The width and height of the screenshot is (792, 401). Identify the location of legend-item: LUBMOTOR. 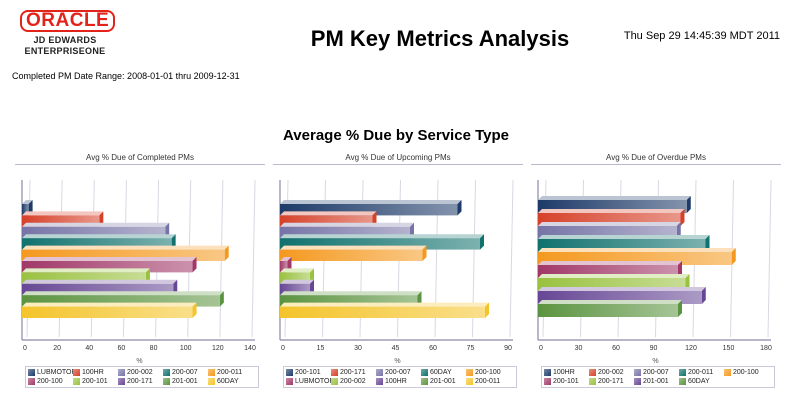
(308, 381).